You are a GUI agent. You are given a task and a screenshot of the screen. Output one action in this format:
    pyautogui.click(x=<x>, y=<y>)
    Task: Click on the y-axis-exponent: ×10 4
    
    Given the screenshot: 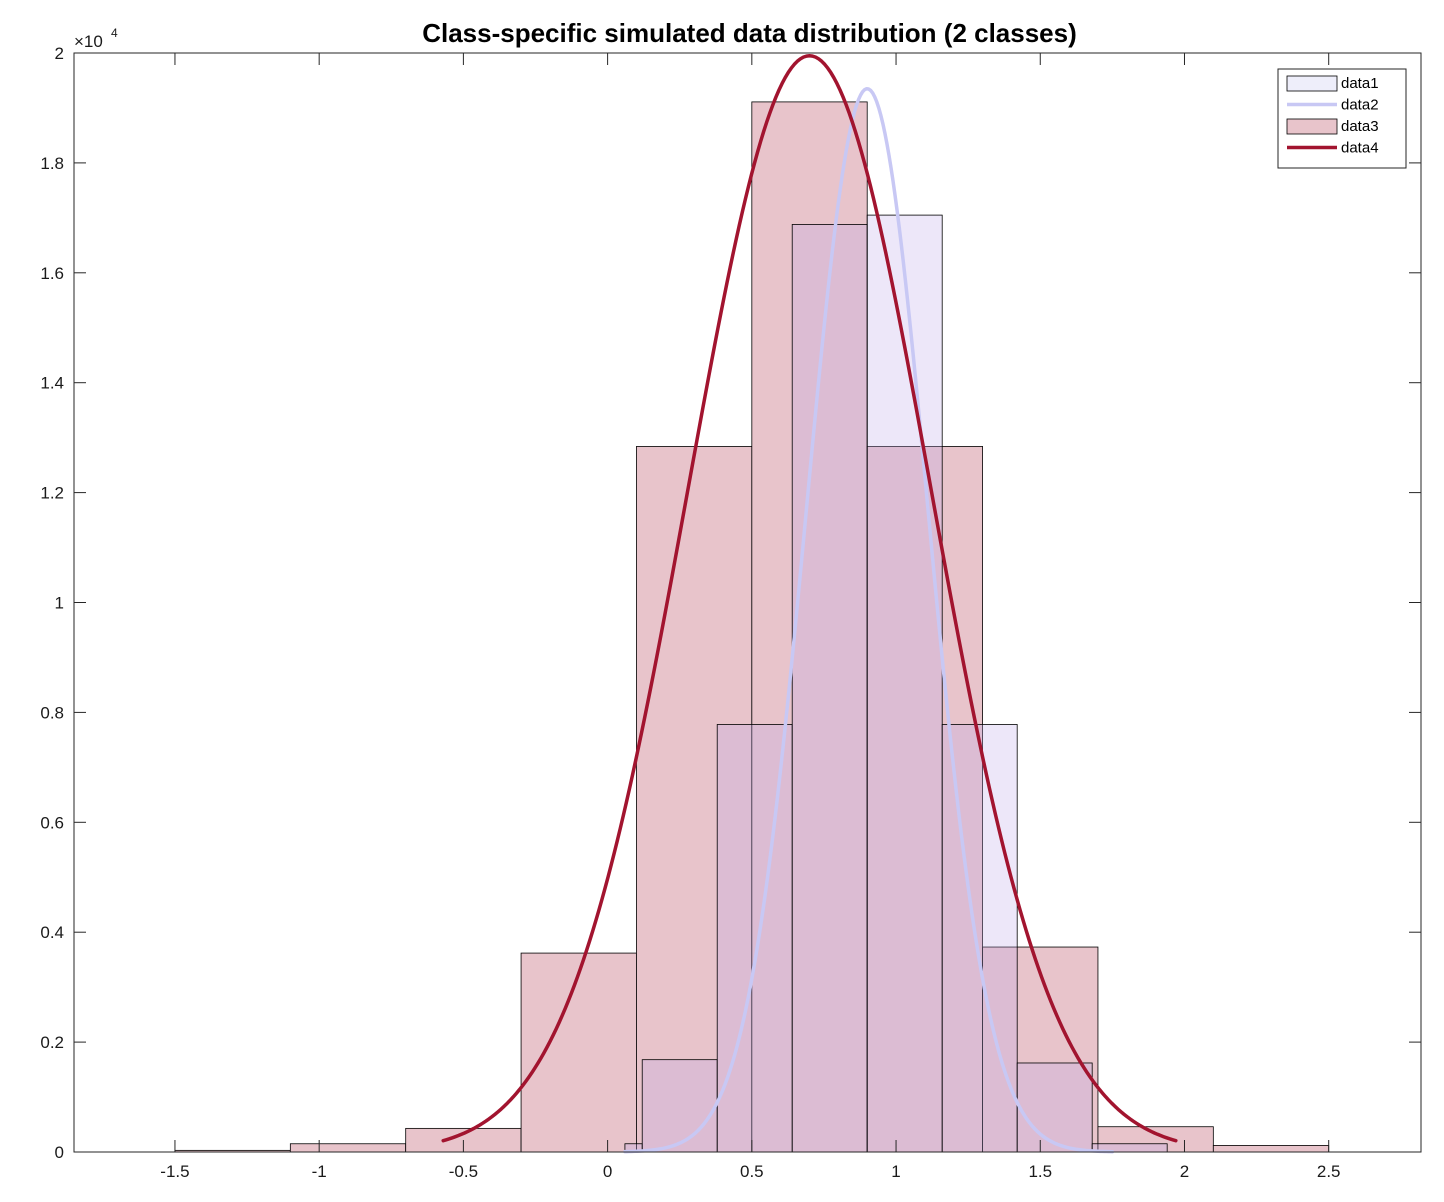 What is the action you would take?
    pyautogui.click(x=96, y=38)
    